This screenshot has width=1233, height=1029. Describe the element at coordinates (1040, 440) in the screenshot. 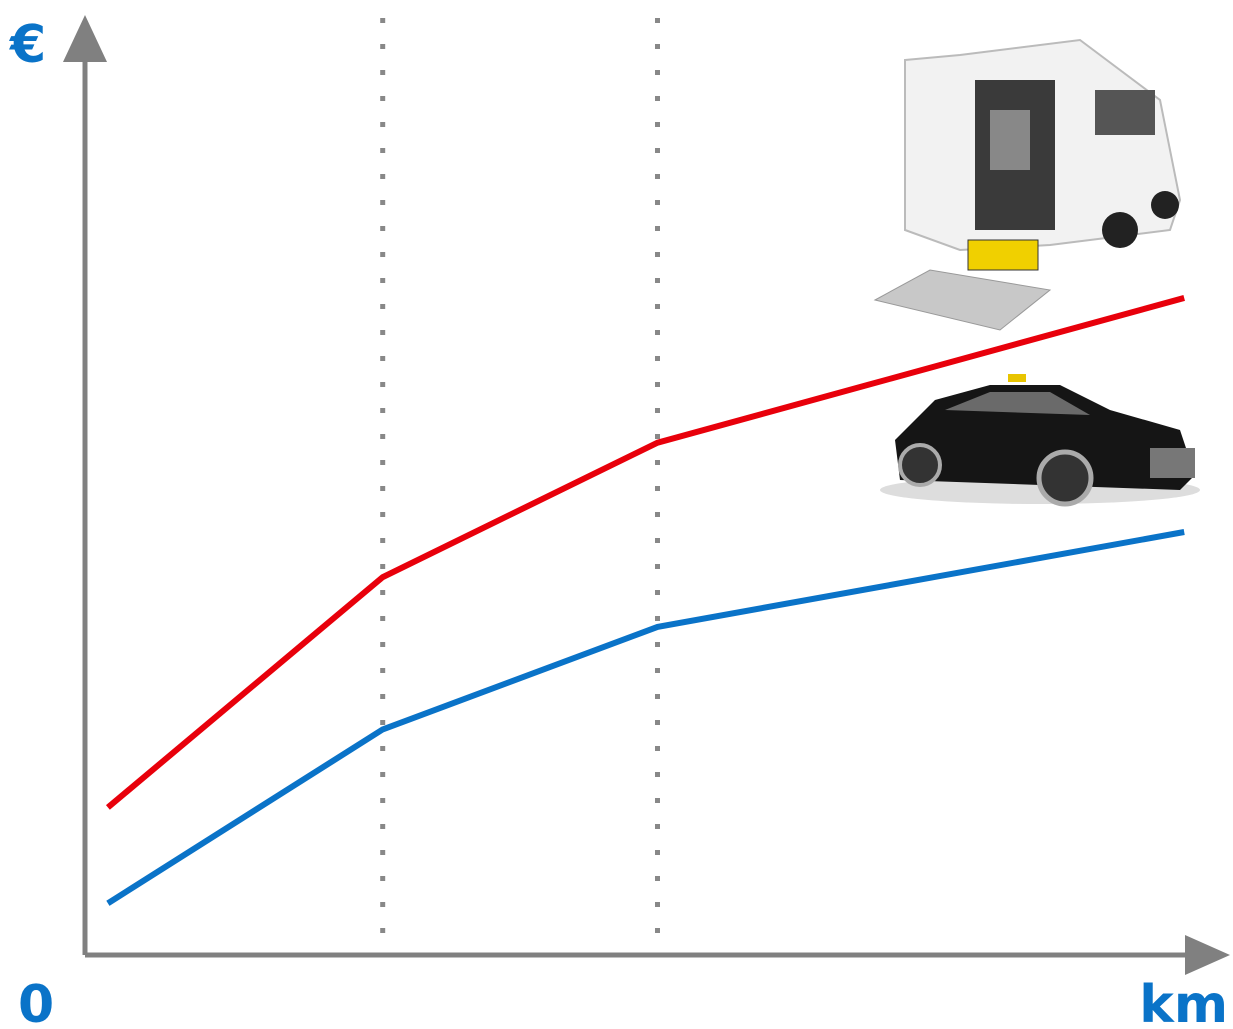

I see `car-image` at that location.